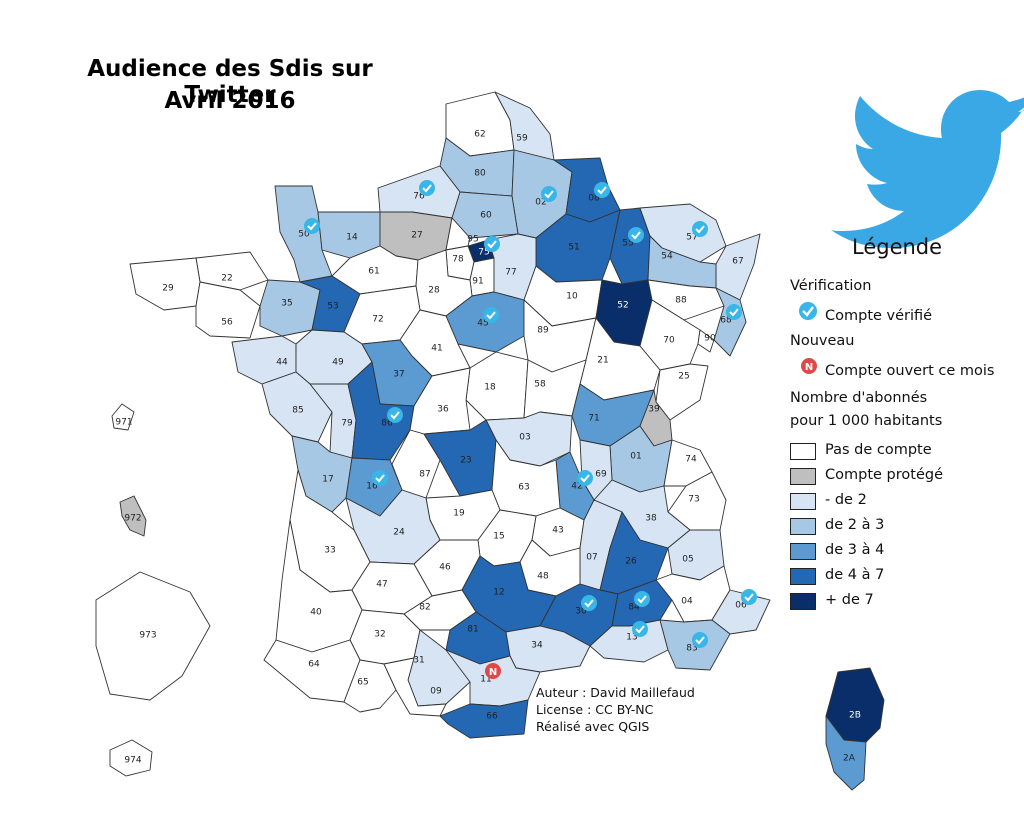 This screenshot has width=1024, height=819. Describe the element at coordinates (681, 301) in the screenshot. I see `department-label: 88` at that location.